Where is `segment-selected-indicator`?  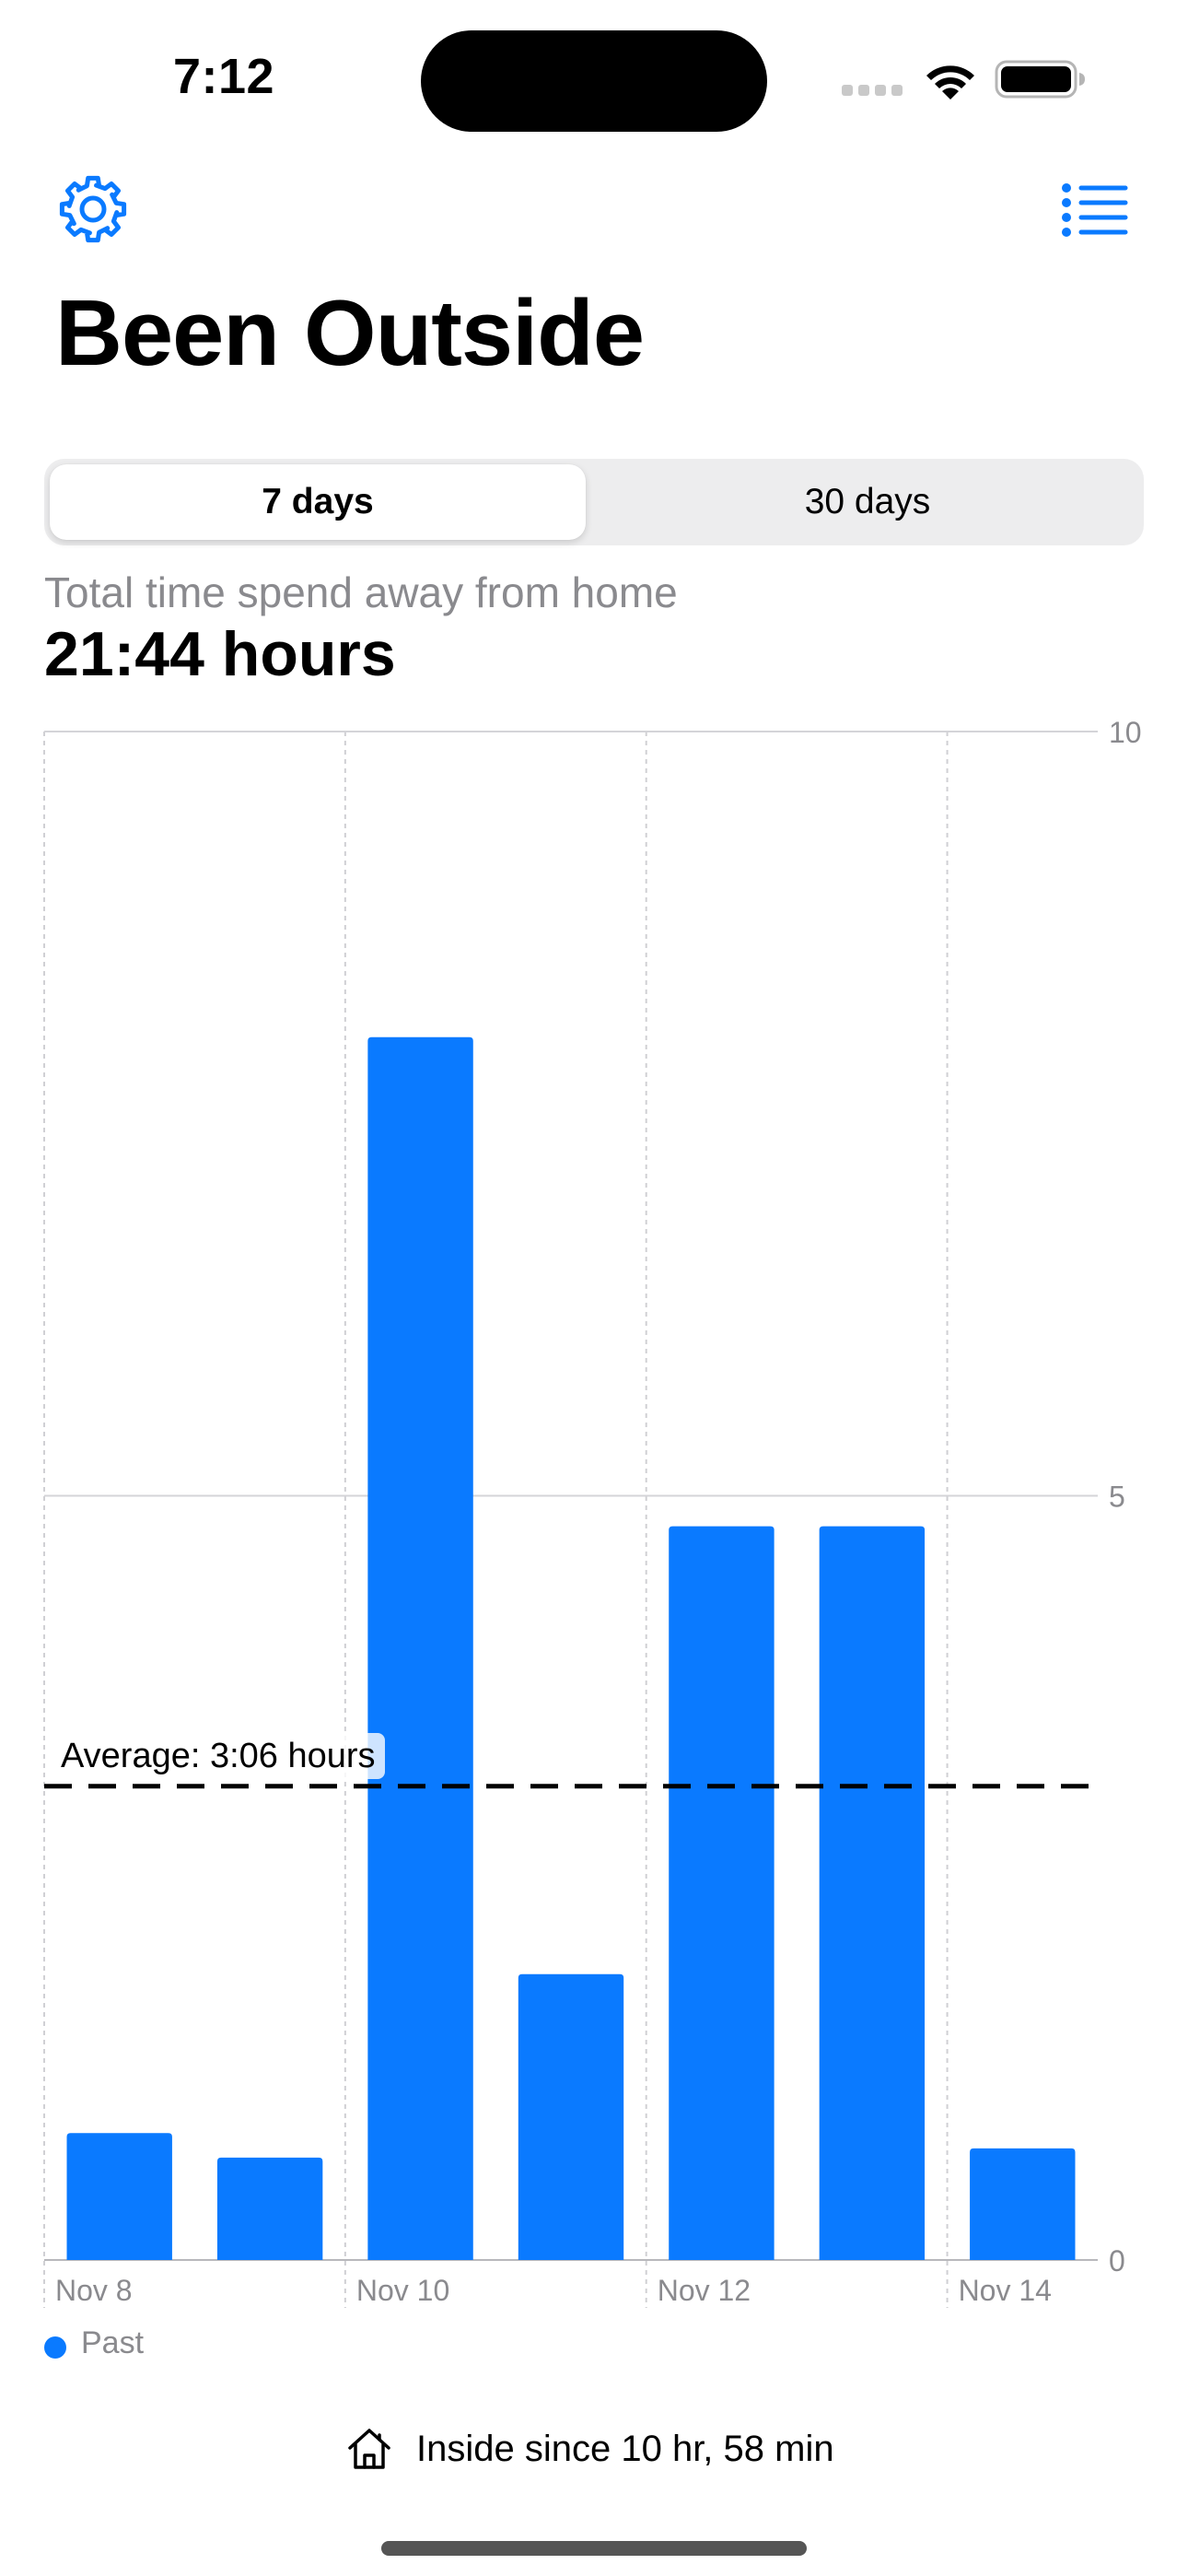 segment-selected-indicator is located at coordinates (318, 502).